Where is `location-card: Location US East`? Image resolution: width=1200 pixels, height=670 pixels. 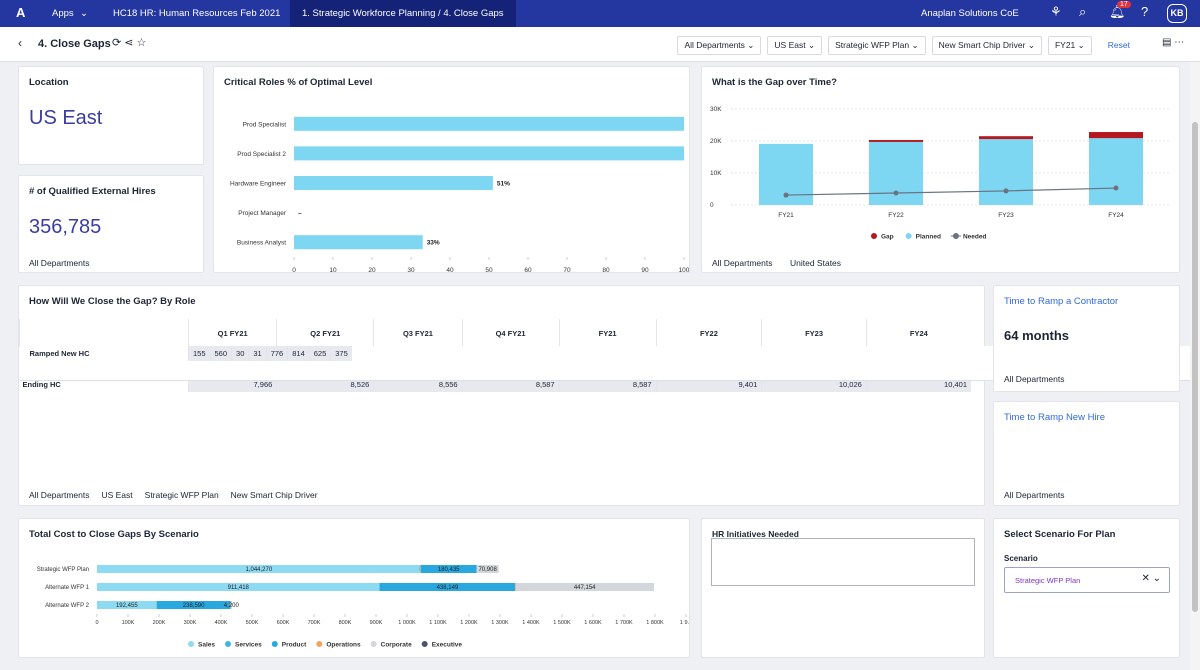 location-card: Location US East is located at coordinates (111, 115).